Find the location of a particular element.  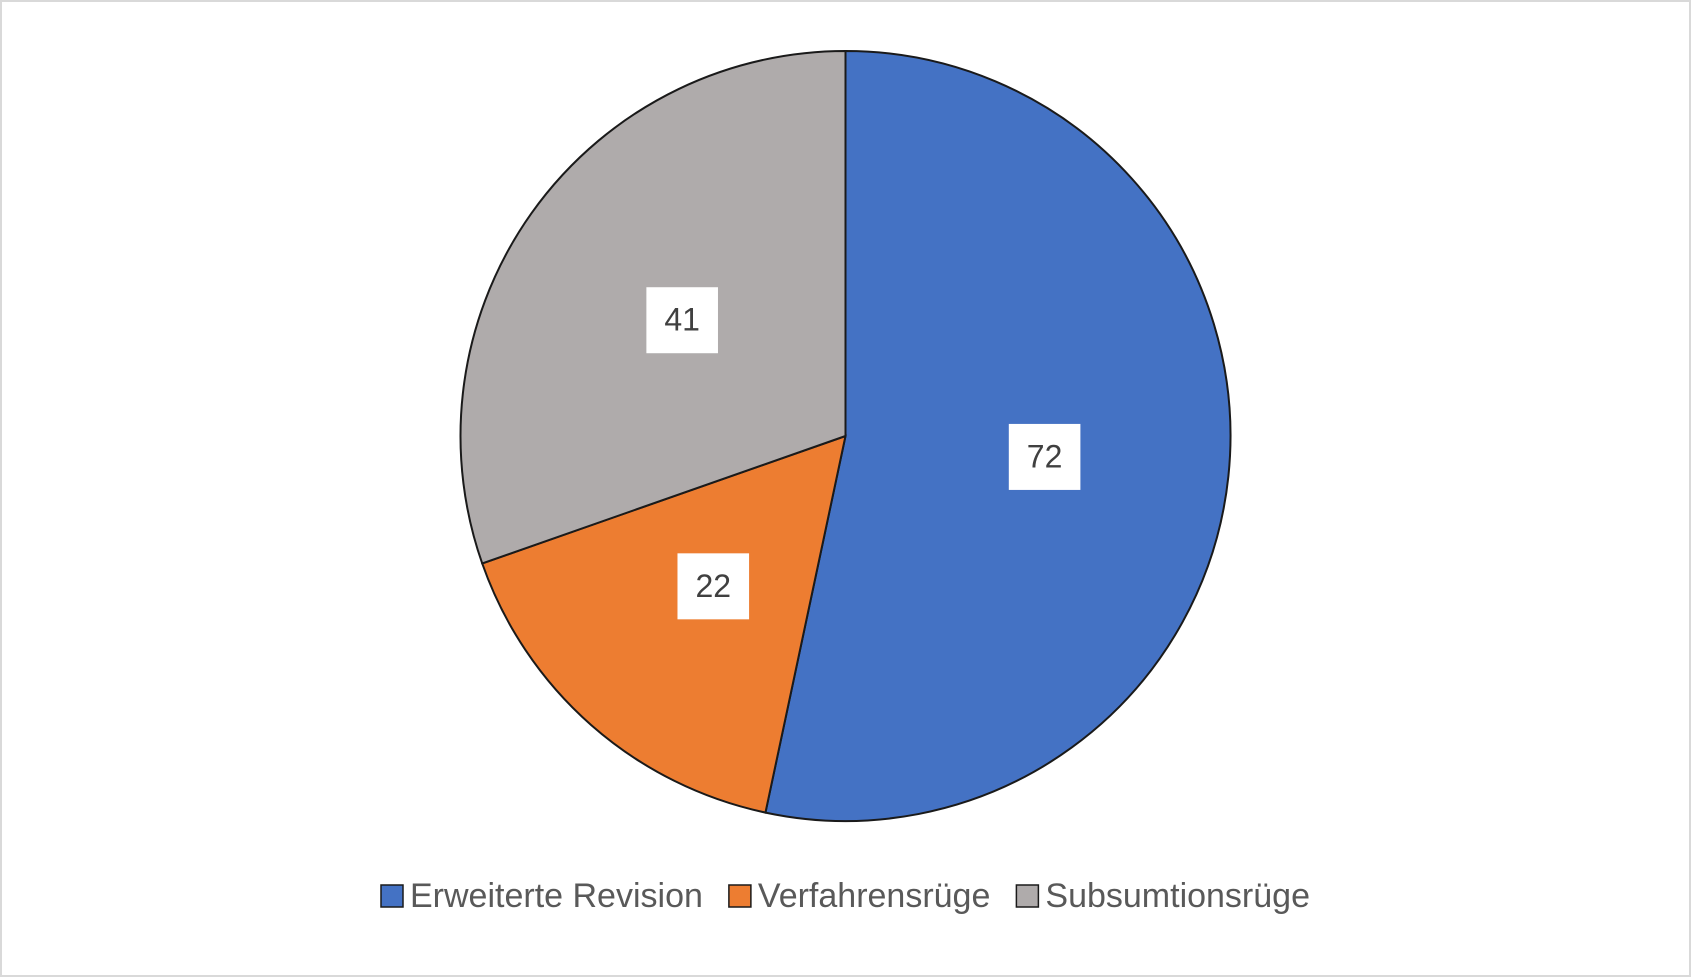

data-label-text: 72 is located at coordinates (1045, 456).